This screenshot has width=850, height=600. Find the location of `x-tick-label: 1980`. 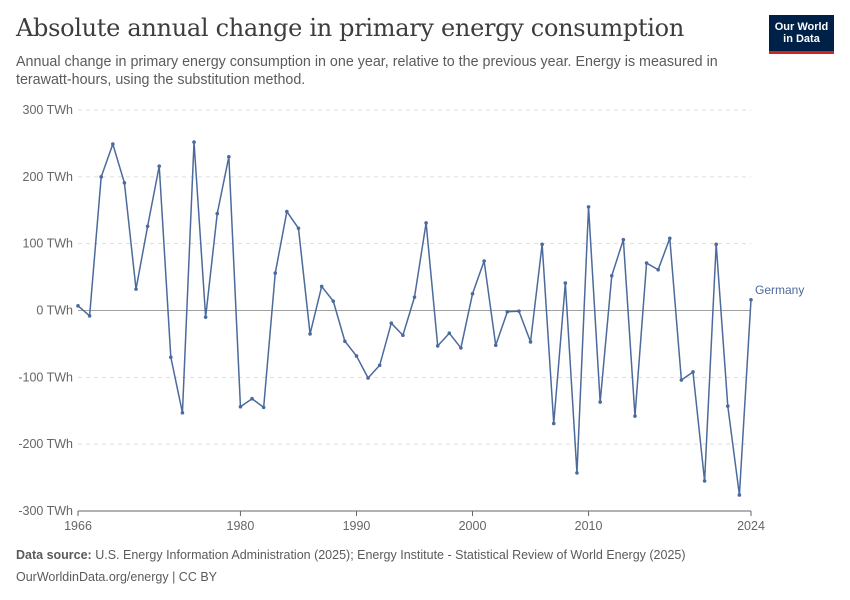

x-tick-label: 1980 is located at coordinates (241, 526).